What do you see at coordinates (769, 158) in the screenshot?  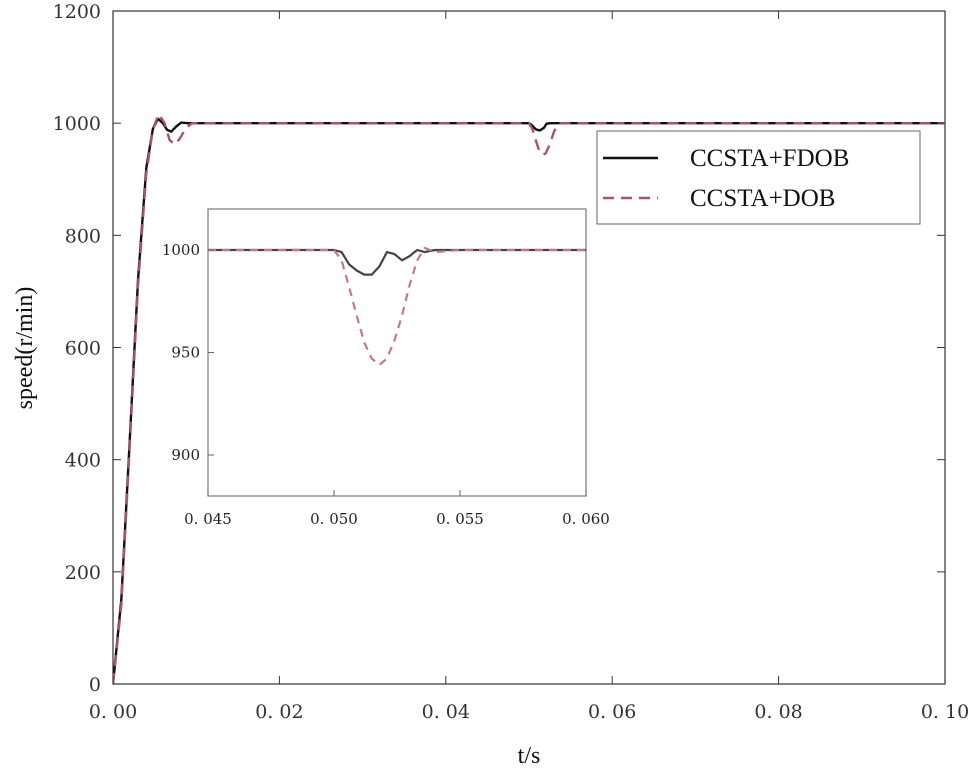 I see `legend-label-fdob: CCSTA+FDOB` at bounding box center [769, 158].